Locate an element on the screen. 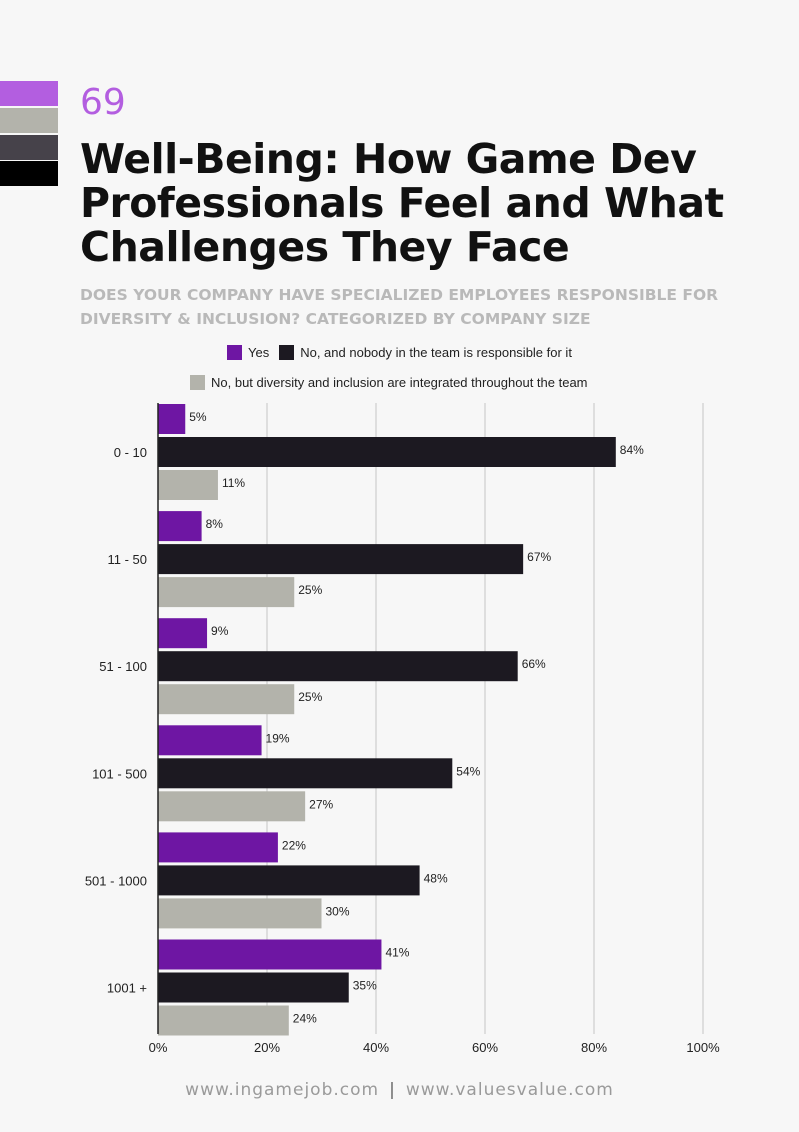 The height and width of the screenshot is (1132, 799). x-tick-label: 0% is located at coordinates (158, 1047).